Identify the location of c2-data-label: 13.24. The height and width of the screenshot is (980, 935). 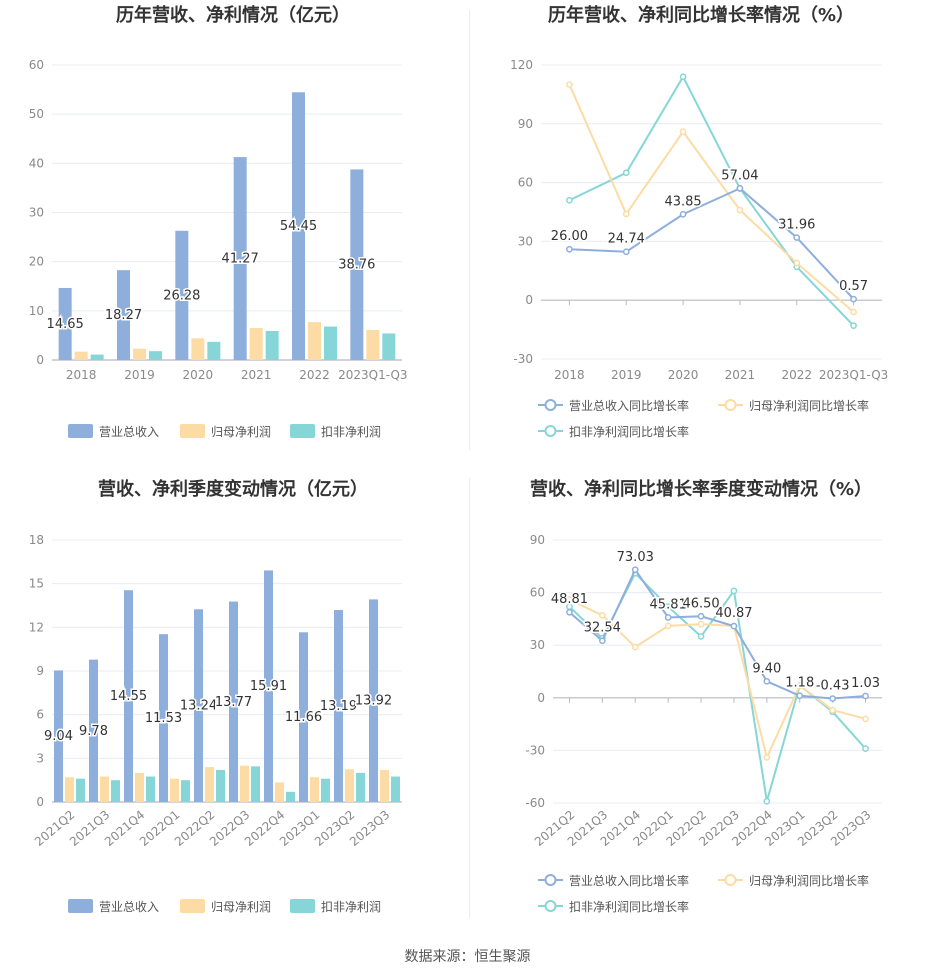
(198, 706).